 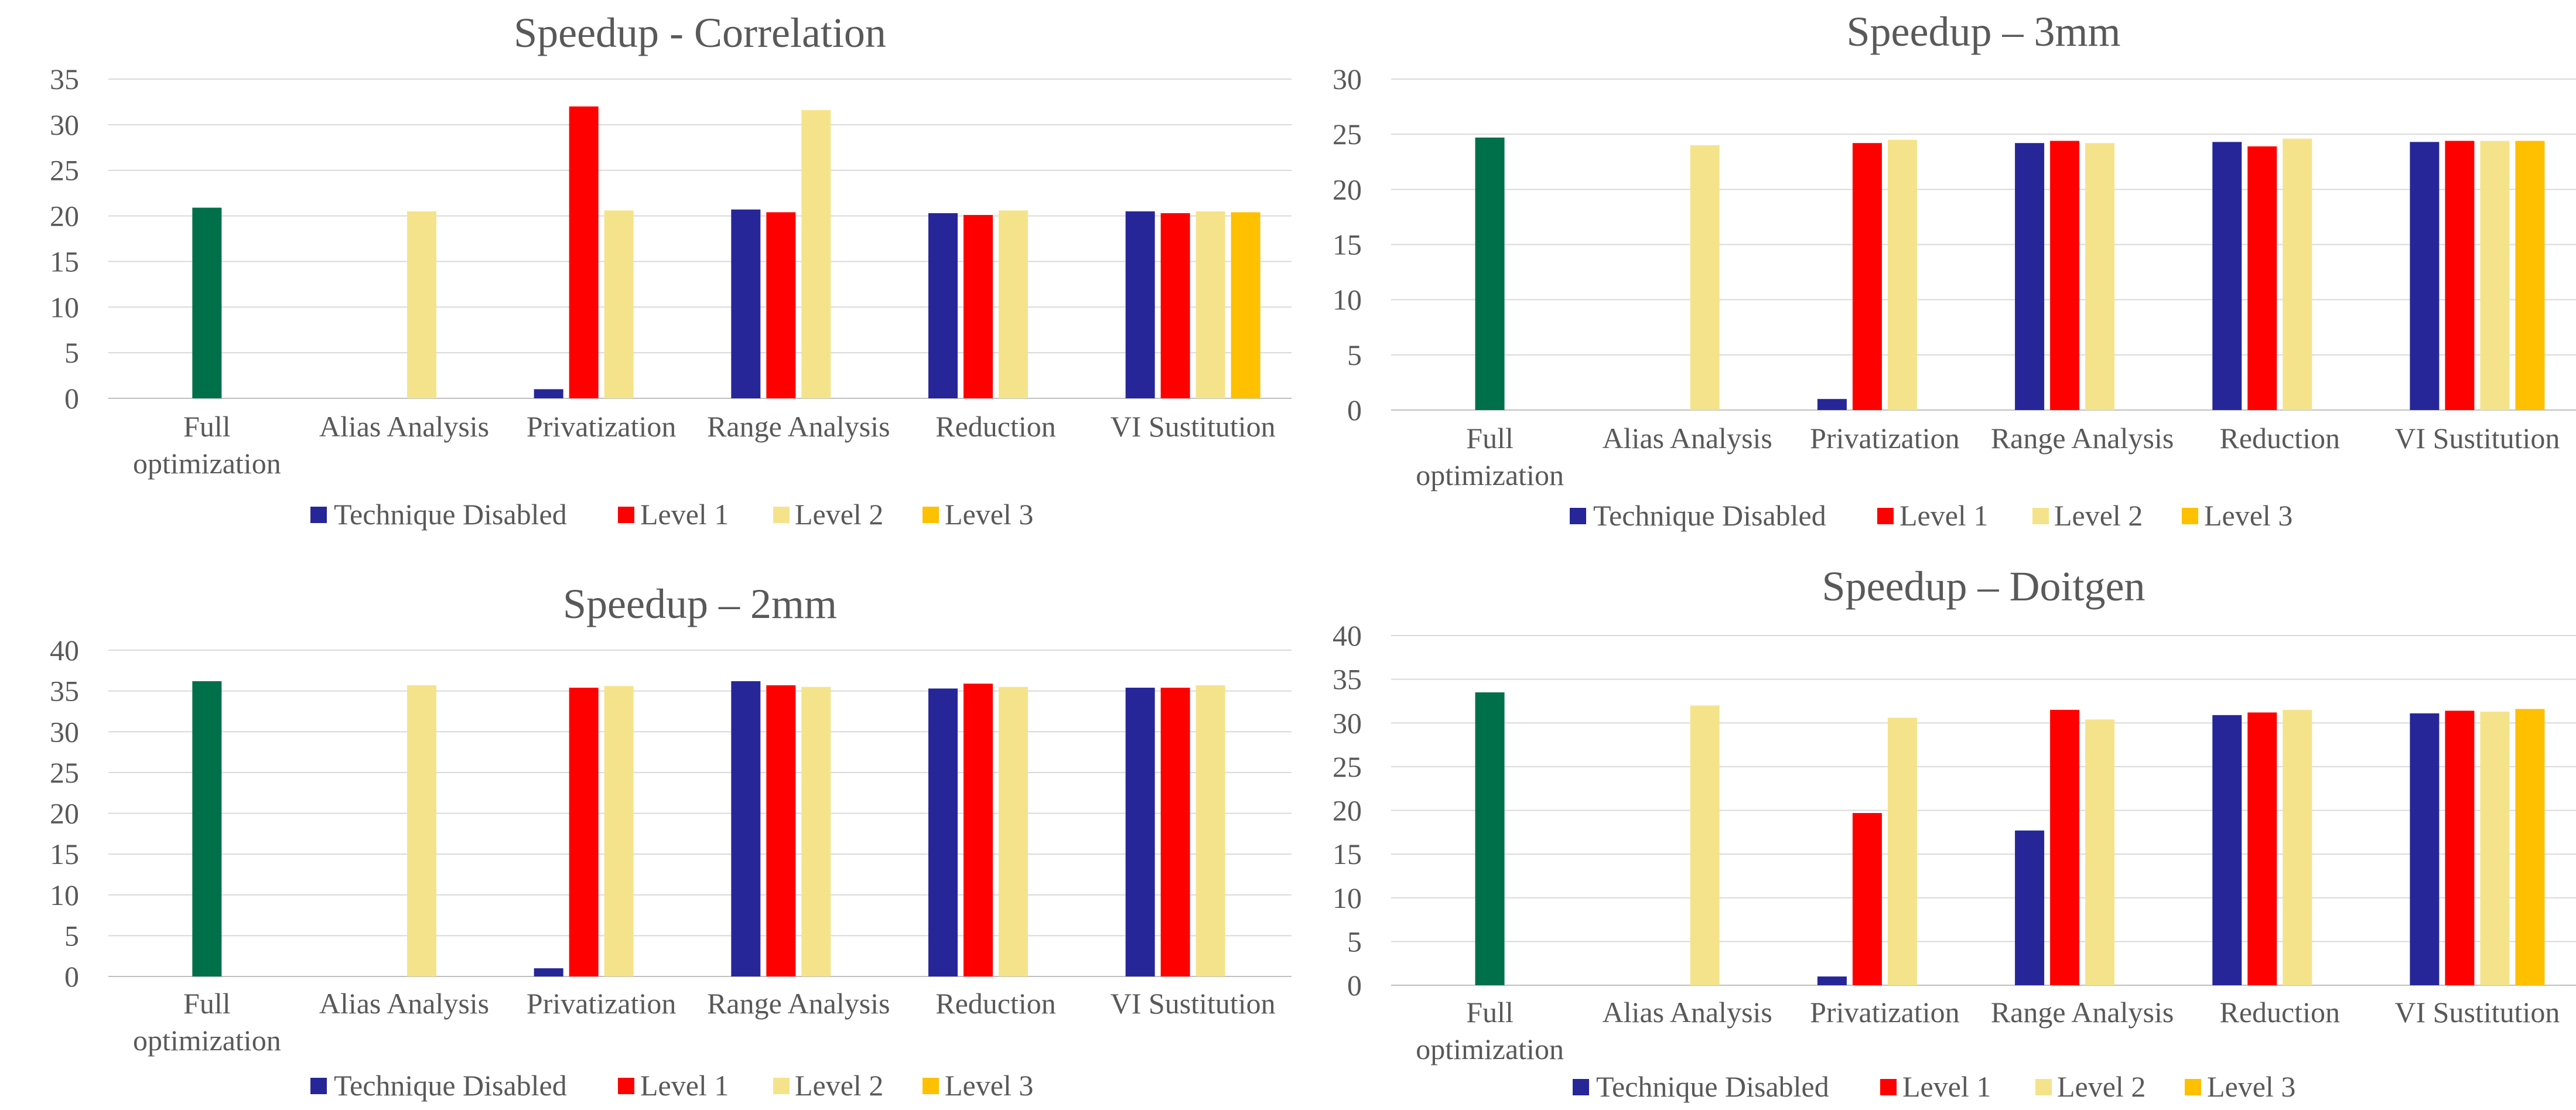 I want to click on y-tick-label: 15, so click(x=64, y=854).